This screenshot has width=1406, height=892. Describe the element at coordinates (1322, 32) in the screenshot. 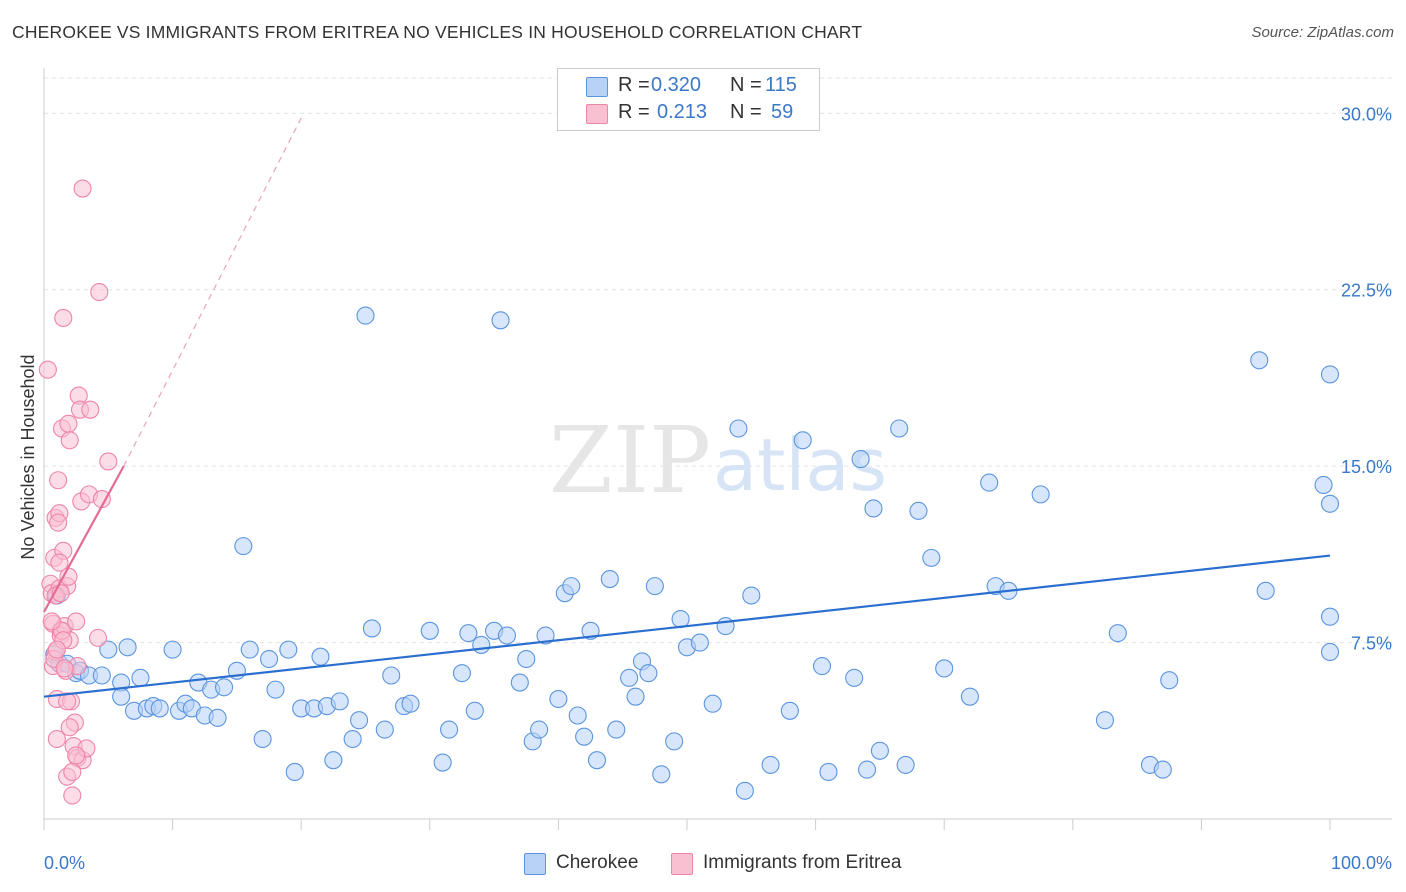

I see `source-label: Source: ZipAtlas.com` at that location.